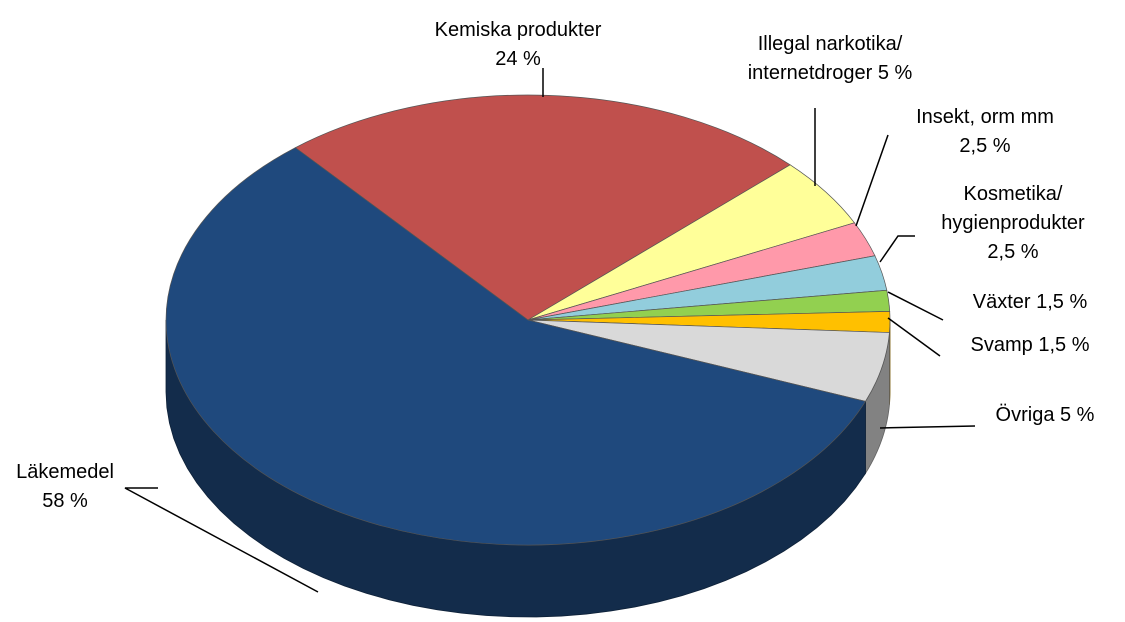 This screenshot has width=1125, height=622. Describe the element at coordinates (518, 45) in the screenshot. I see `slice-label: Kemiska produkter 24 %` at that location.